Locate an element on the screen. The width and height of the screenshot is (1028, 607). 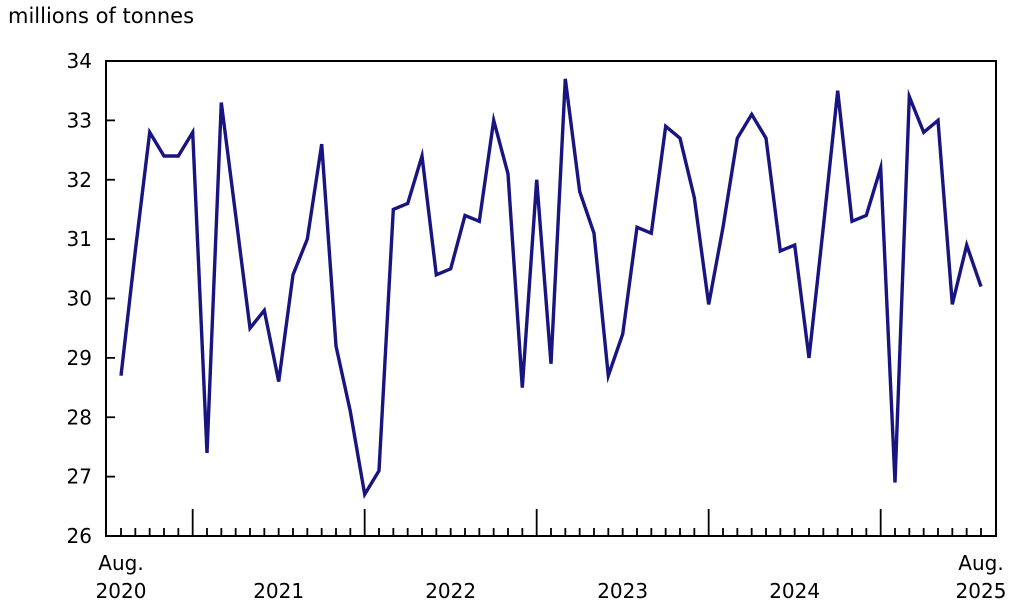
y-tick-label: 32 is located at coordinates (79, 180).